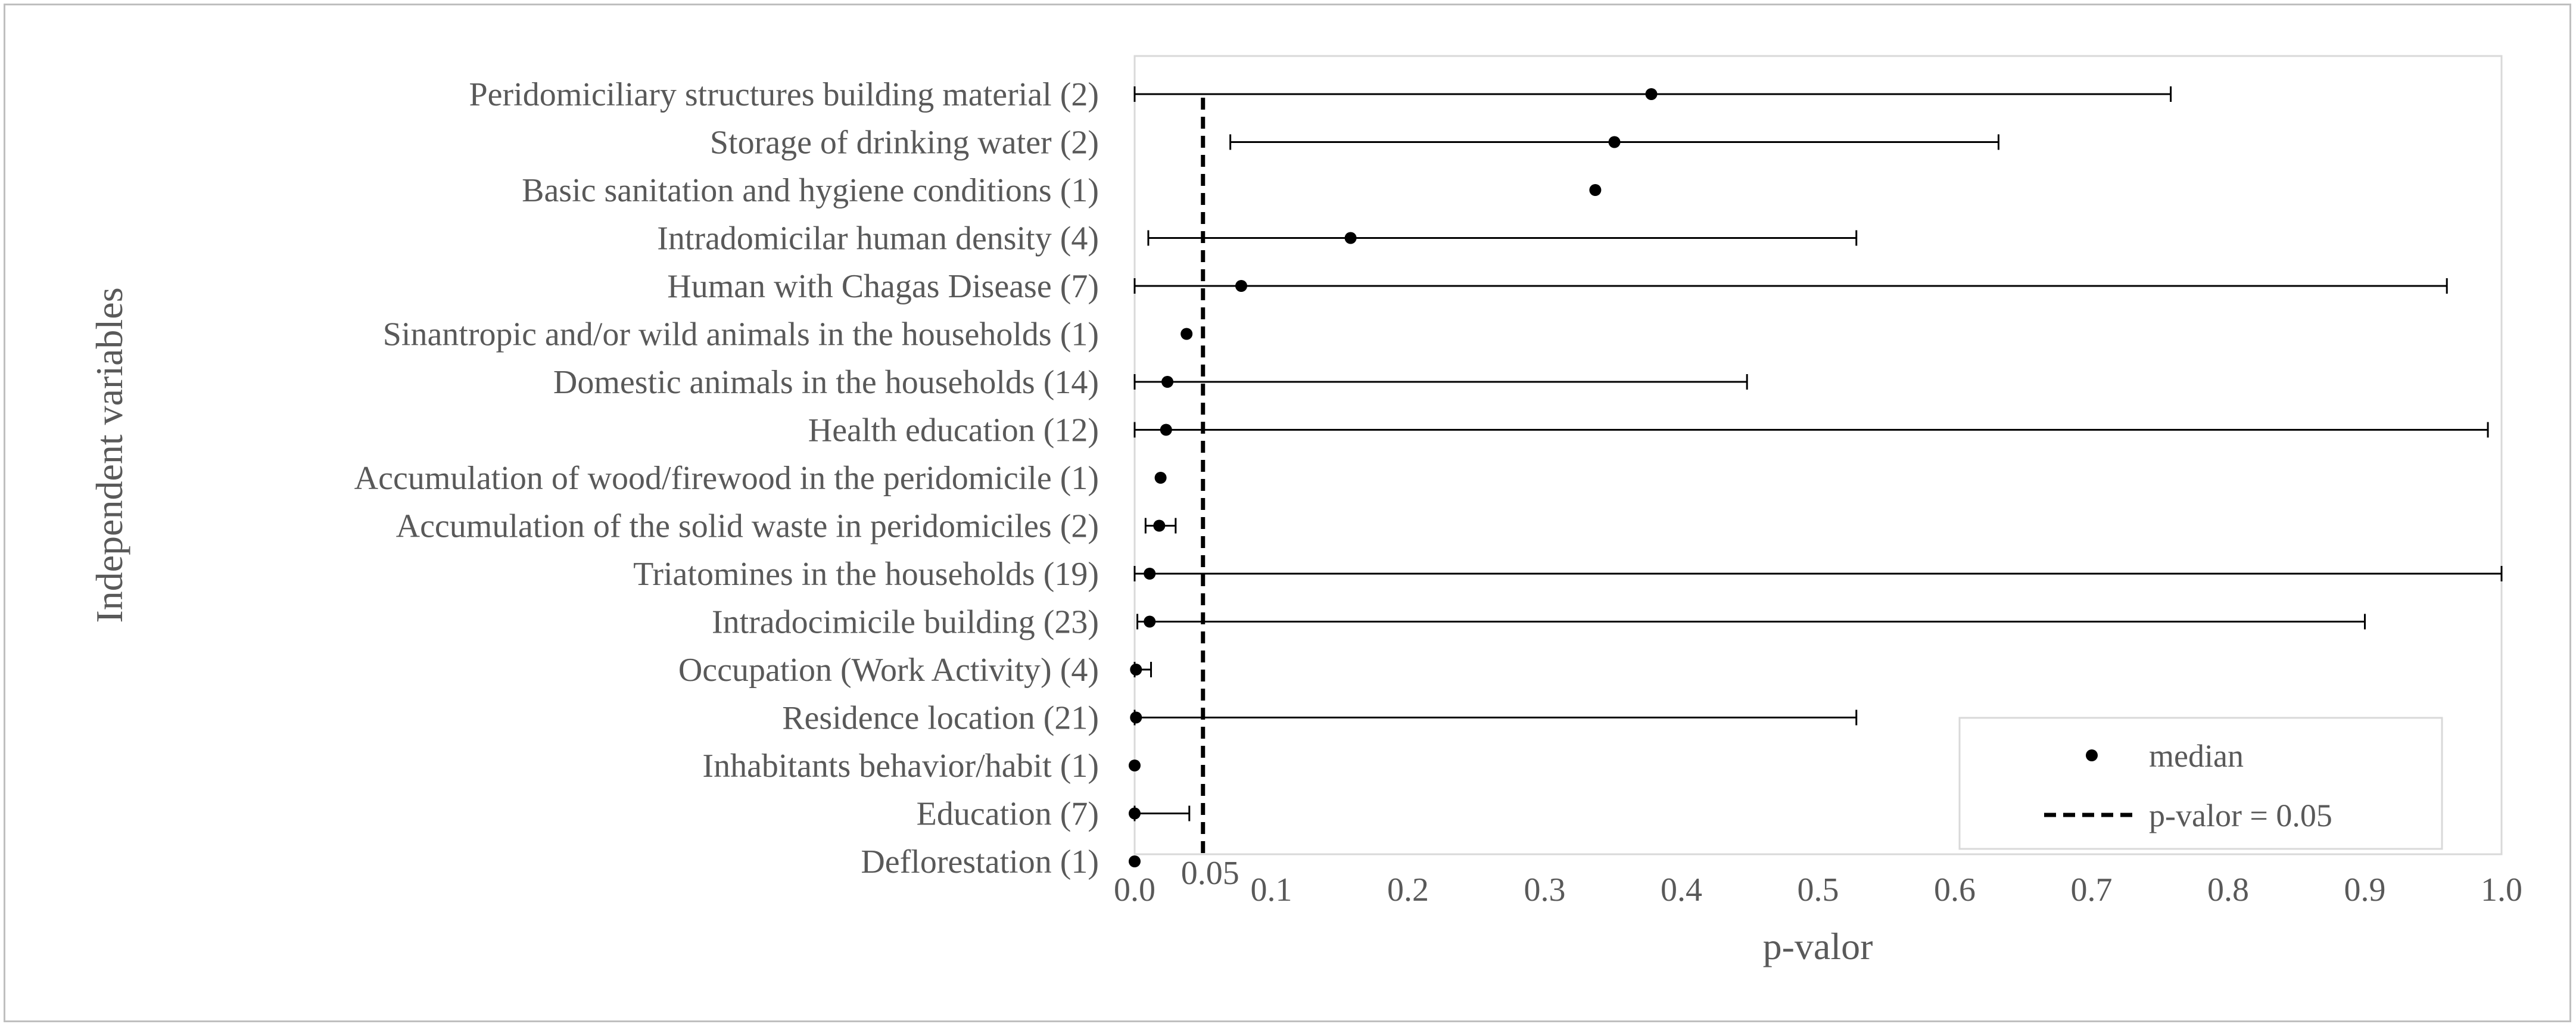 The image size is (2576, 1027). I want to click on category-label: Education (7), so click(1008, 814).